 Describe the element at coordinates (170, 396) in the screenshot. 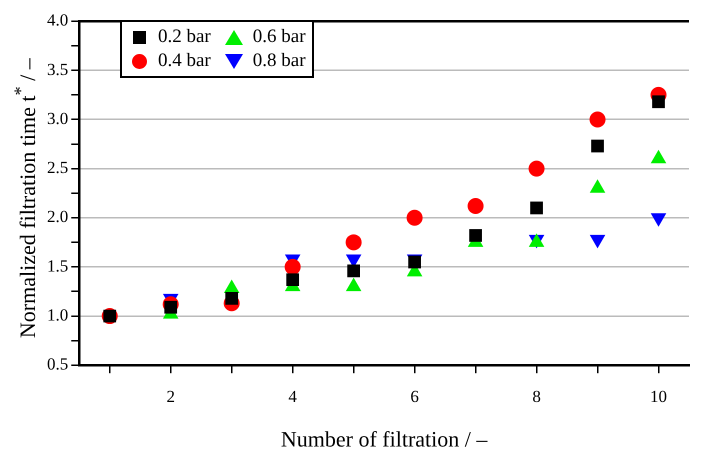

I see `x-tick-label: 2` at that location.